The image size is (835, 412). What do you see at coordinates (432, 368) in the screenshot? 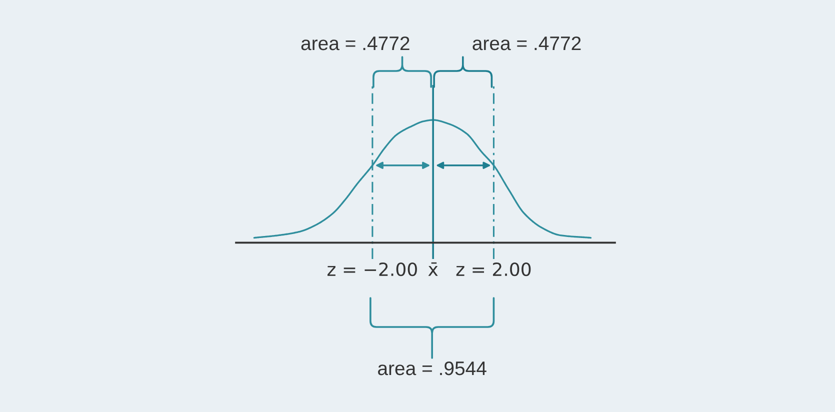
I see `text: area = .9544` at bounding box center [432, 368].